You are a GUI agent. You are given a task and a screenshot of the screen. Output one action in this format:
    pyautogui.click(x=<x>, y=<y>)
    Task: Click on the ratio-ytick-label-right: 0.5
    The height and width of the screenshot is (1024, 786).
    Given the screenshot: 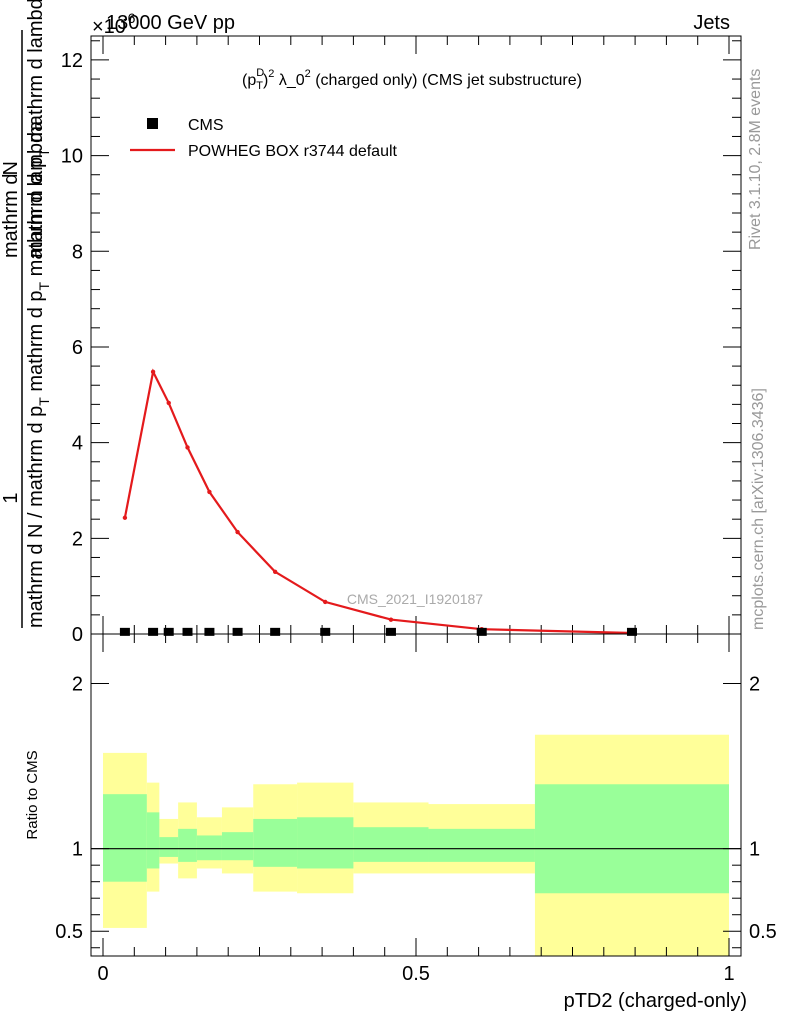 What is the action you would take?
    pyautogui.click(x=763, y=932)
    